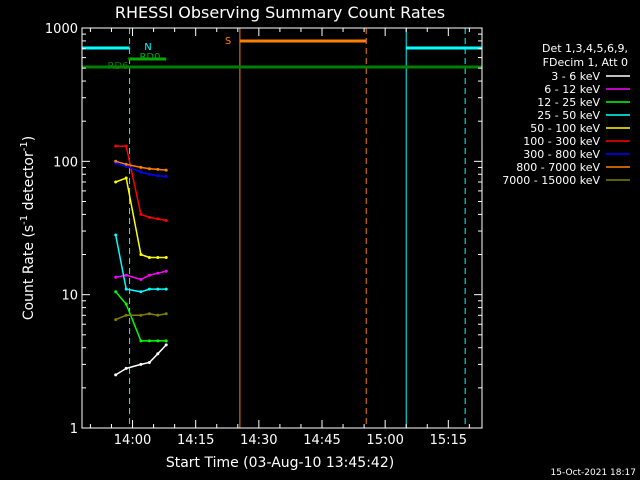  I want to click on generation-timestamp: 15-Oct-2021 18:17, so click(593, 473).